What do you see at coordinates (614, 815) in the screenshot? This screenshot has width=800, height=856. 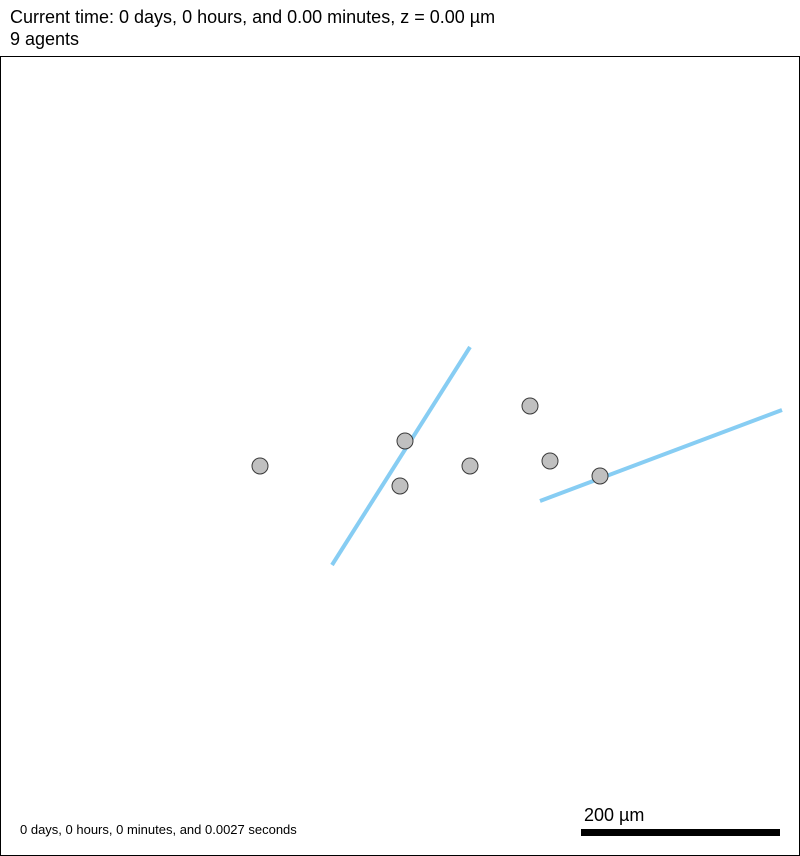 I see `scale-bar-label: 200 µm` at bounding box center [614, 815].